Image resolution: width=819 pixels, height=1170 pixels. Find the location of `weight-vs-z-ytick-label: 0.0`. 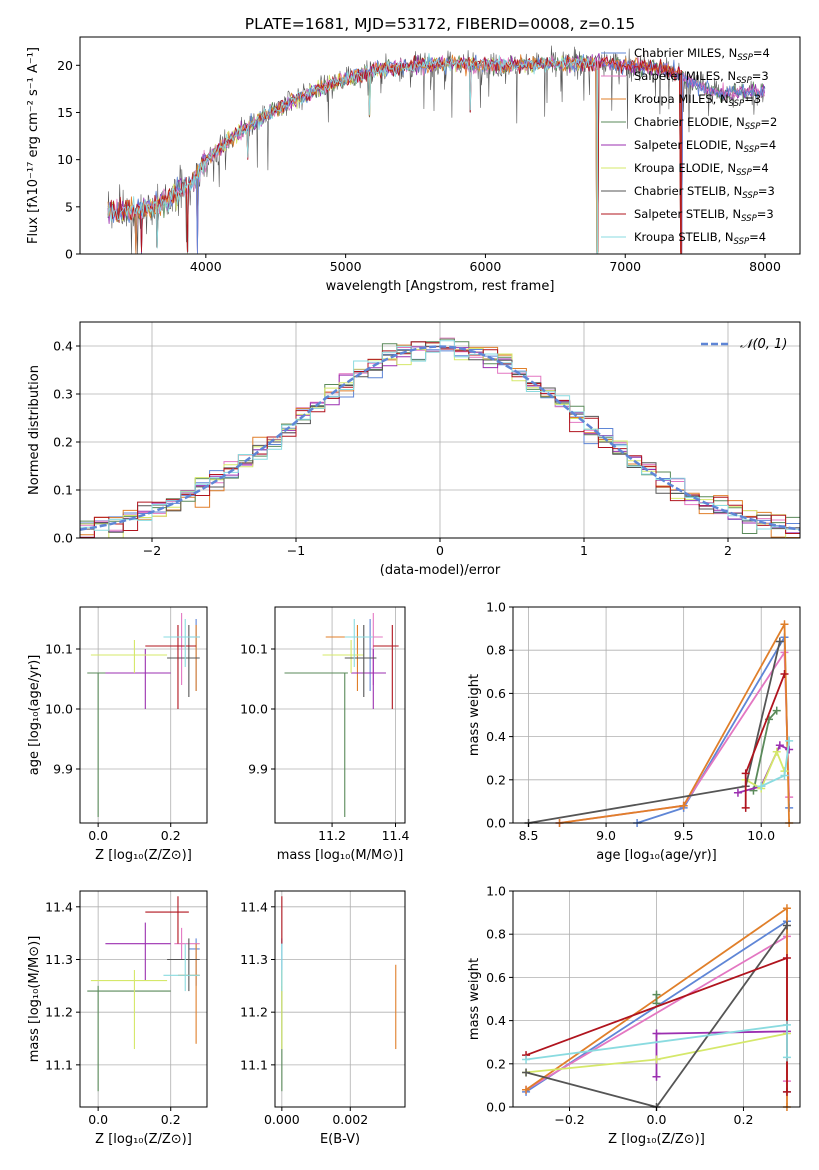

weight-vs-z-ytick-label: 0.0 is located at coordinates (496, 1107).